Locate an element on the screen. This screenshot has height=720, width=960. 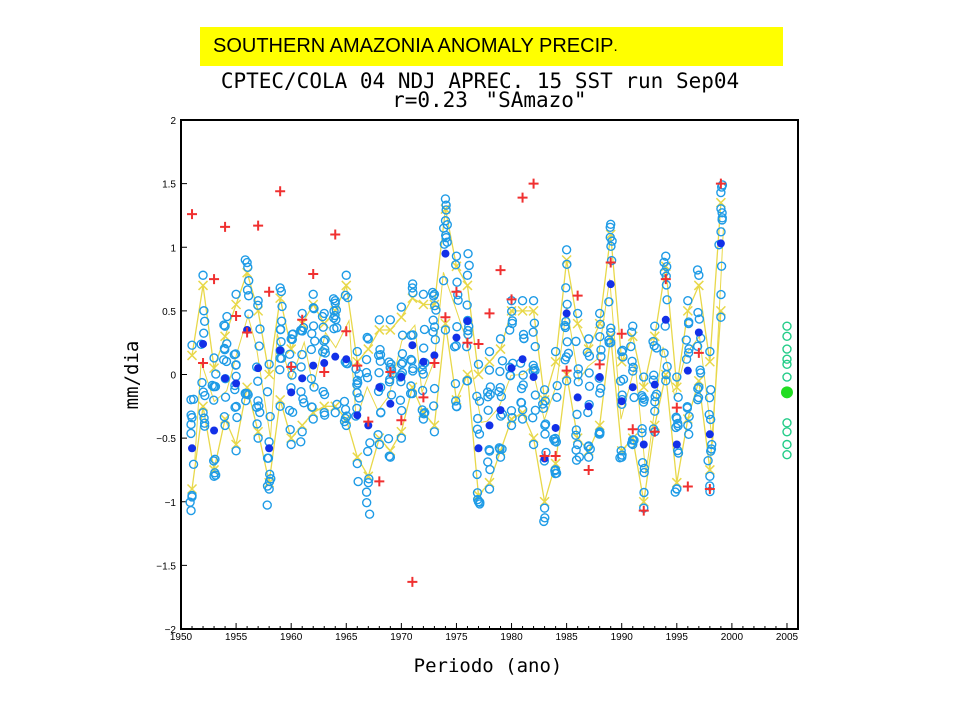
x-tick-label: 1975 is located at coordinates (456, 637).